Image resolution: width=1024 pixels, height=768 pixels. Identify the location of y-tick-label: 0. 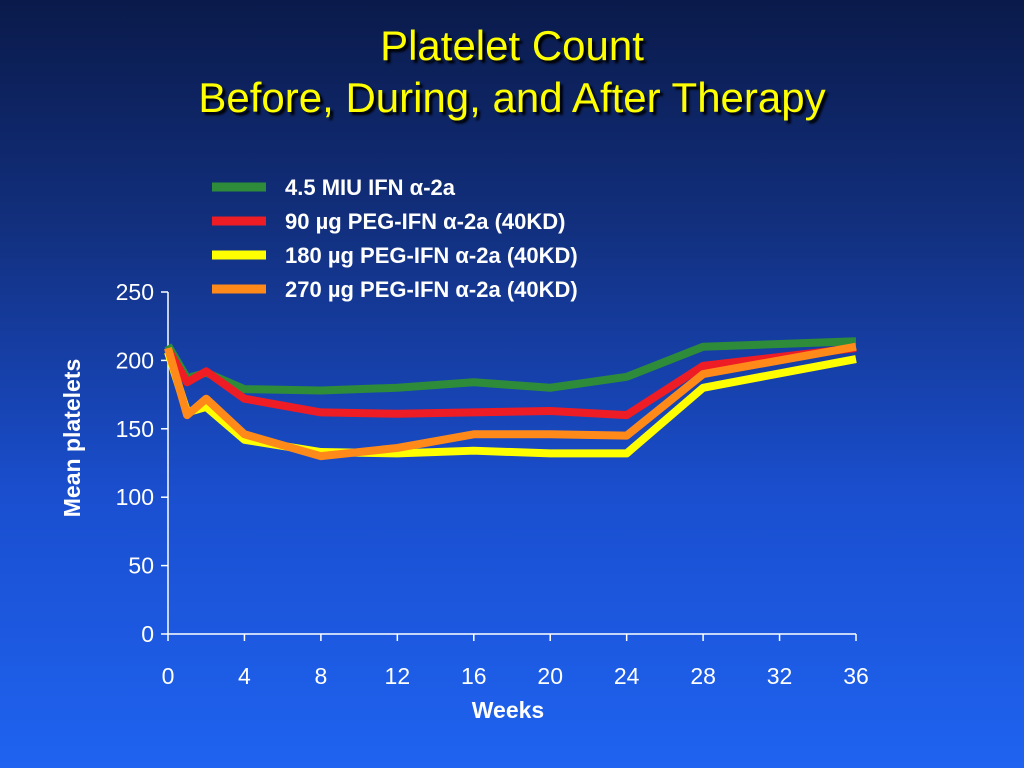
(147, 634).